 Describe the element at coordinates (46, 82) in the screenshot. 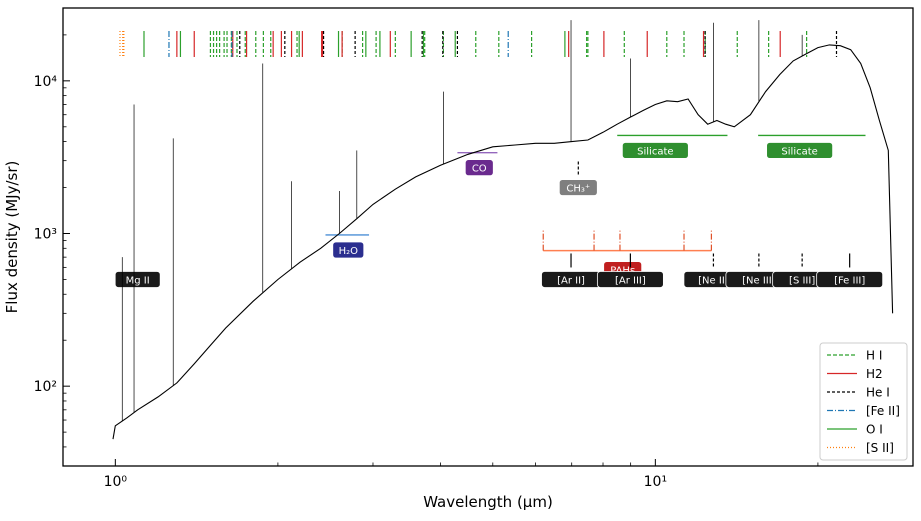

I see `y-tick-label: 10⁴` at that location.